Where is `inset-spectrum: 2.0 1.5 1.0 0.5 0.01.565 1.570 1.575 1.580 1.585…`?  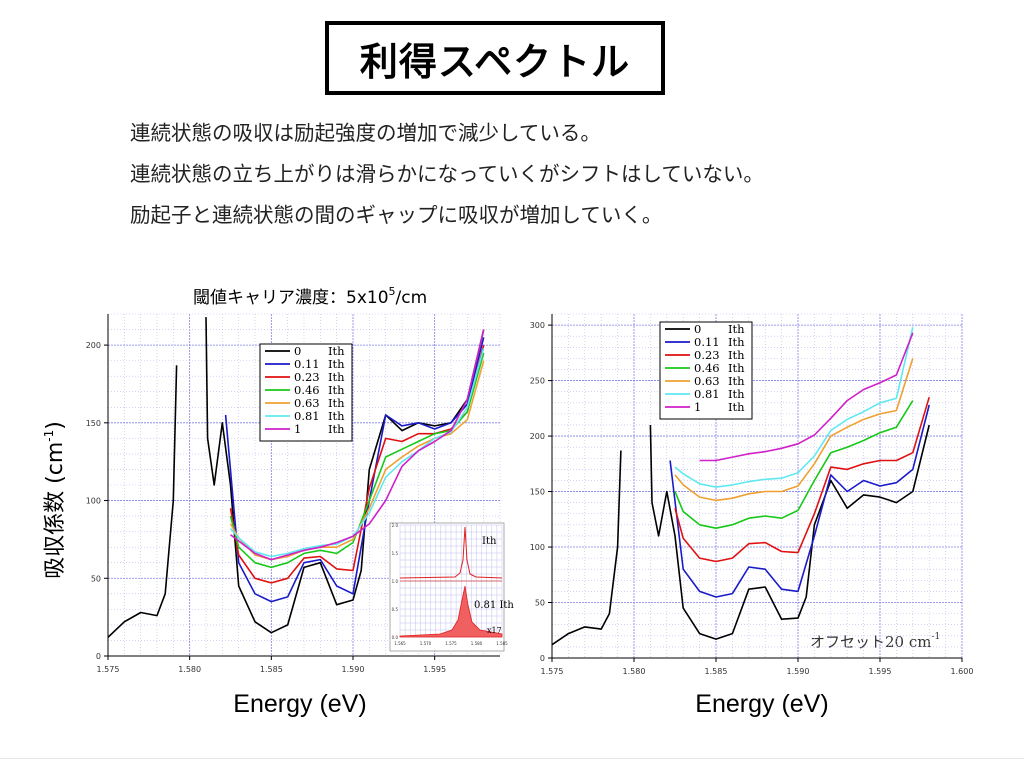
inset-spectrum: 2.0 1.5 1.0 0.5 0.01.565 1.570 1.575 1.580 1.585… is located at coordinates (451, 587).